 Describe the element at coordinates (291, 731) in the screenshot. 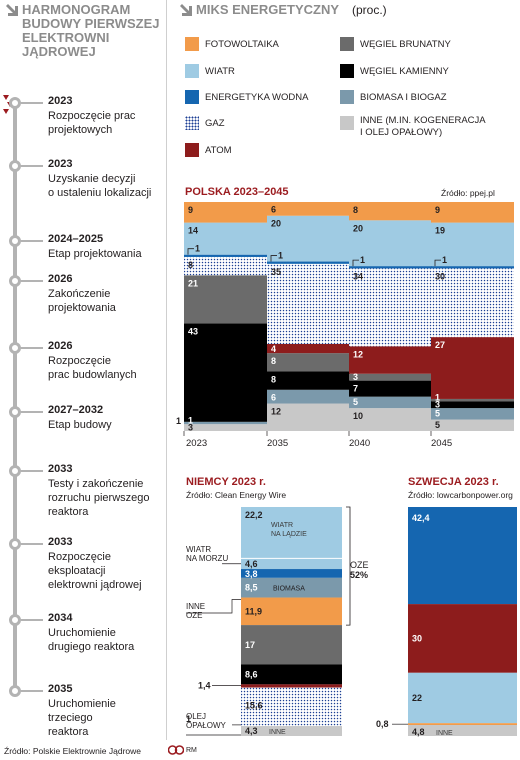

I see `germany-bar-other` at that location.